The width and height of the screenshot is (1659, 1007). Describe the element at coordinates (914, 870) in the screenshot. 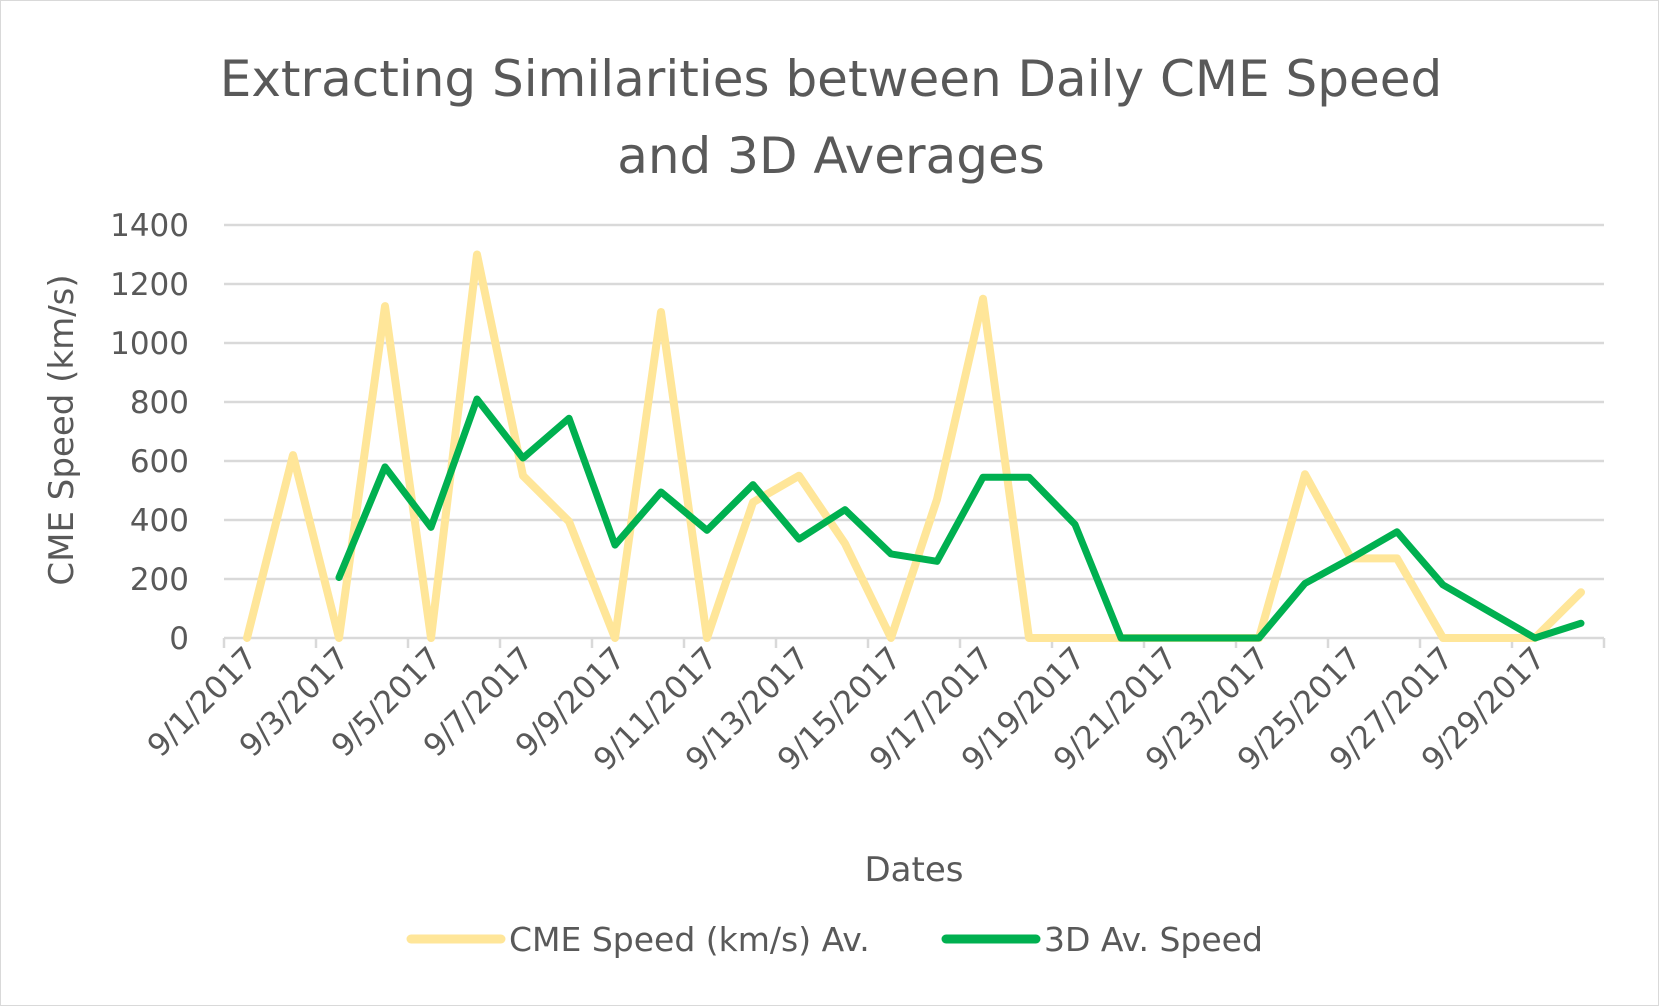

I see `x-axis-title: Dates` at that location.